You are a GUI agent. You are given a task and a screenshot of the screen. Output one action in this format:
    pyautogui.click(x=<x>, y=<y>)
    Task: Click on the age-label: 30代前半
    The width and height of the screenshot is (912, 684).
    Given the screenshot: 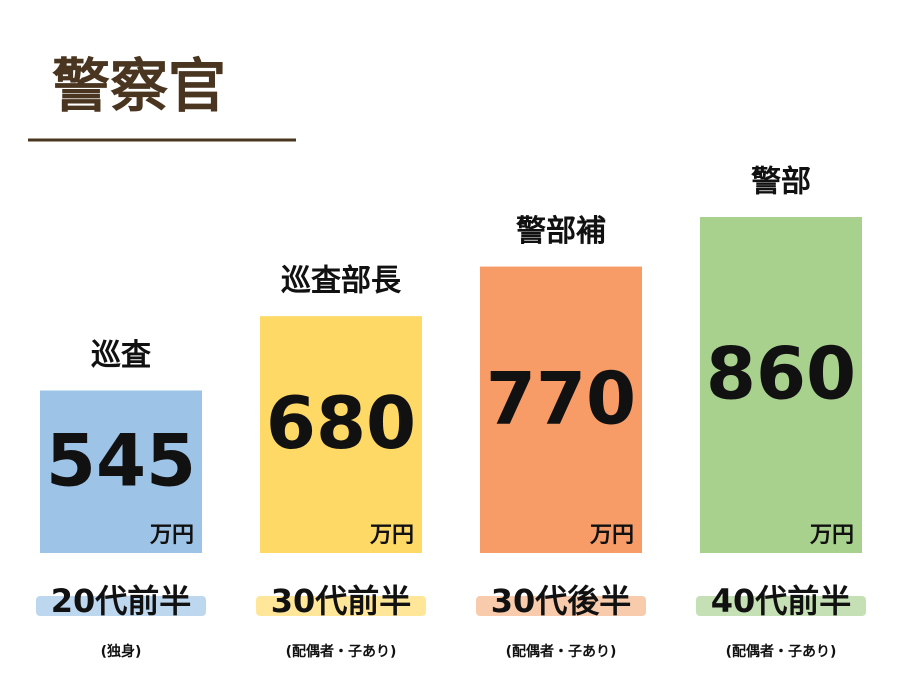 What is the action you would take?
    pyautogui.click(x=341, y=601)
    